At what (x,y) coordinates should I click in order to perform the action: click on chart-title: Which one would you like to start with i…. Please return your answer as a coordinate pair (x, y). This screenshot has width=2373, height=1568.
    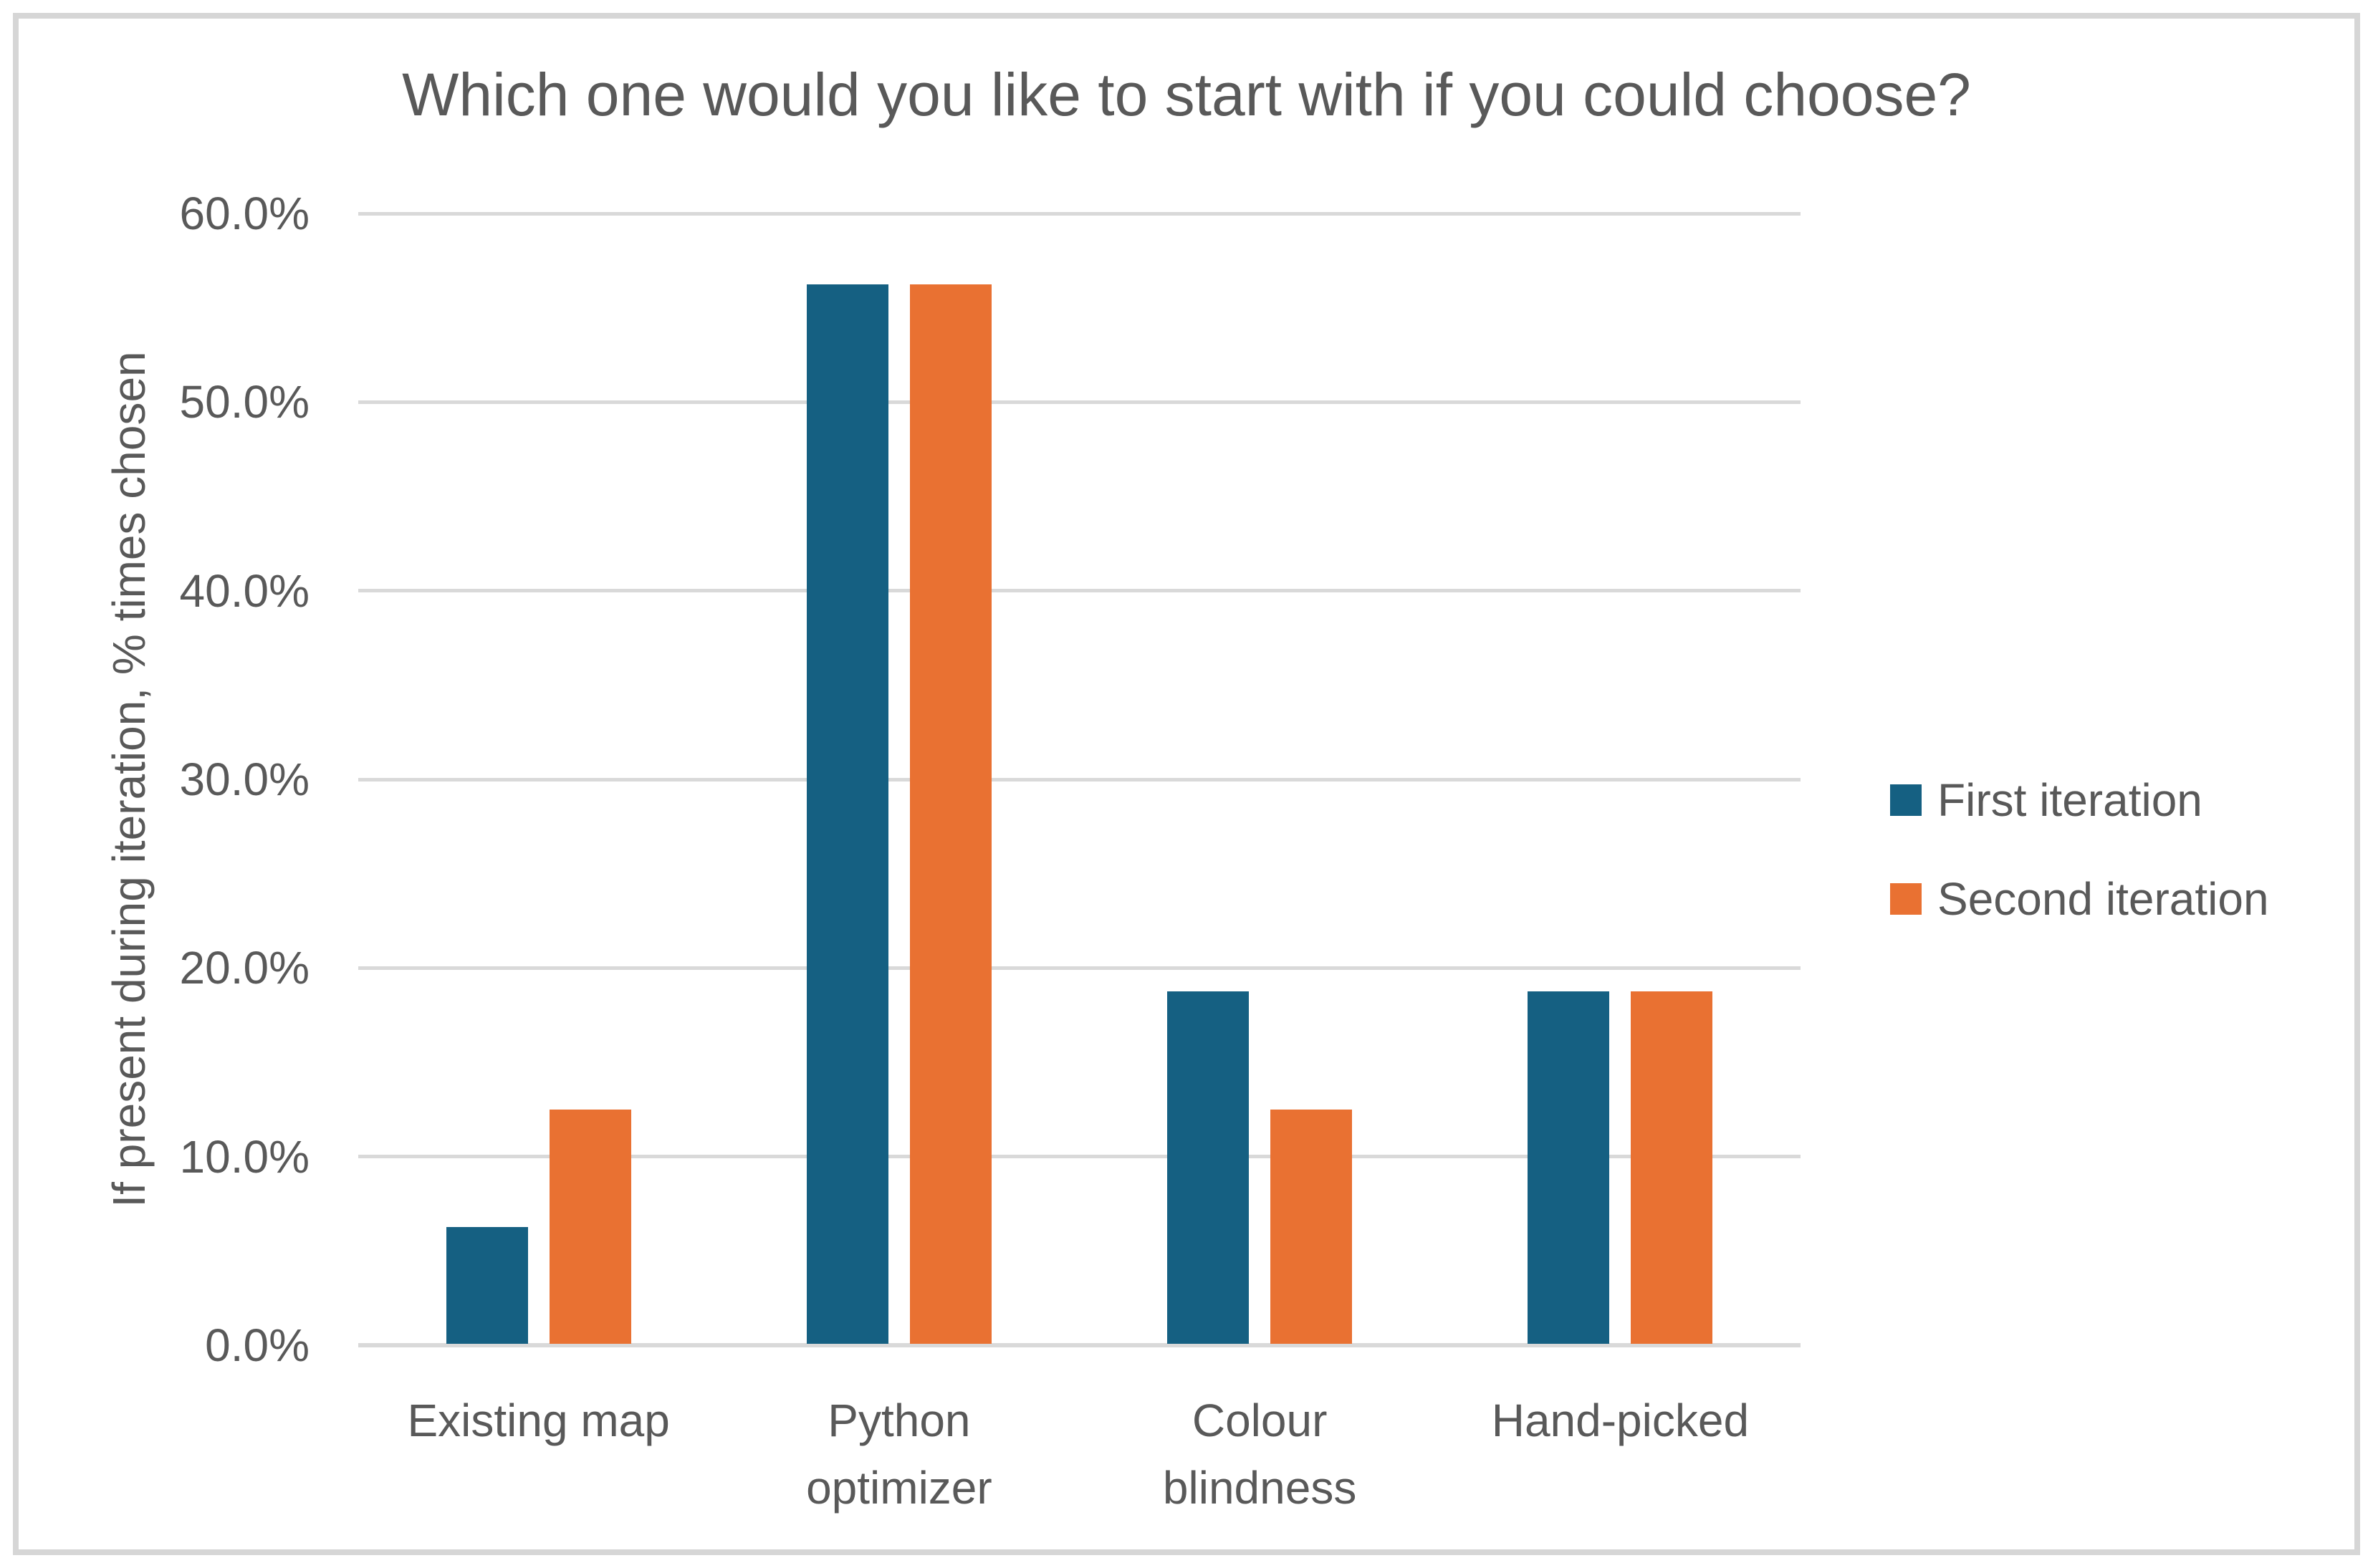
    Looking at the image, I should click on (1186, 95).